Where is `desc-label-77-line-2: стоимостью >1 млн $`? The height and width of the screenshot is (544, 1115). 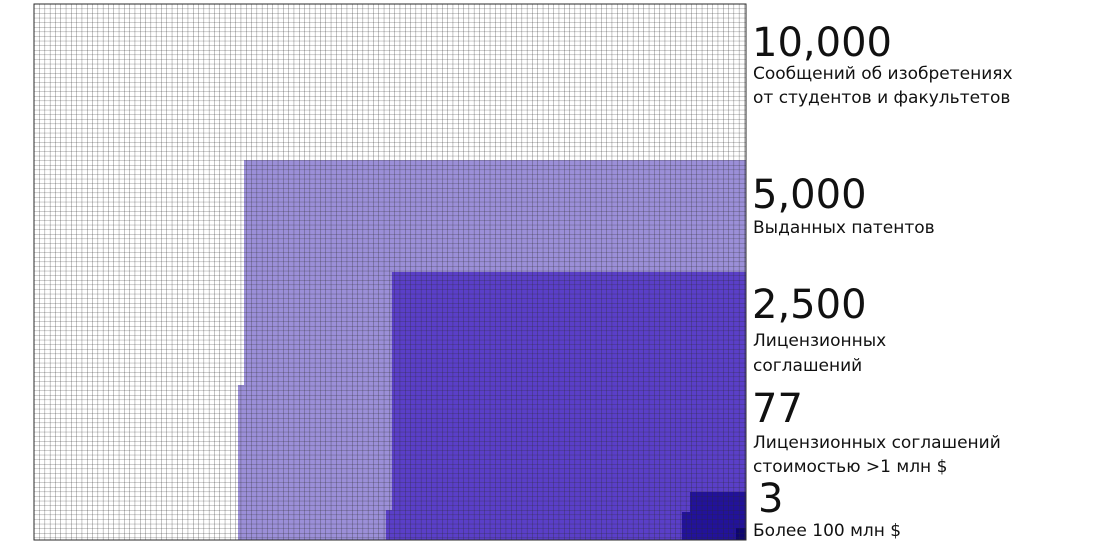
desc-label-77-line-2: стоимостью >1 млн $ is located at coordinates (850, 467).